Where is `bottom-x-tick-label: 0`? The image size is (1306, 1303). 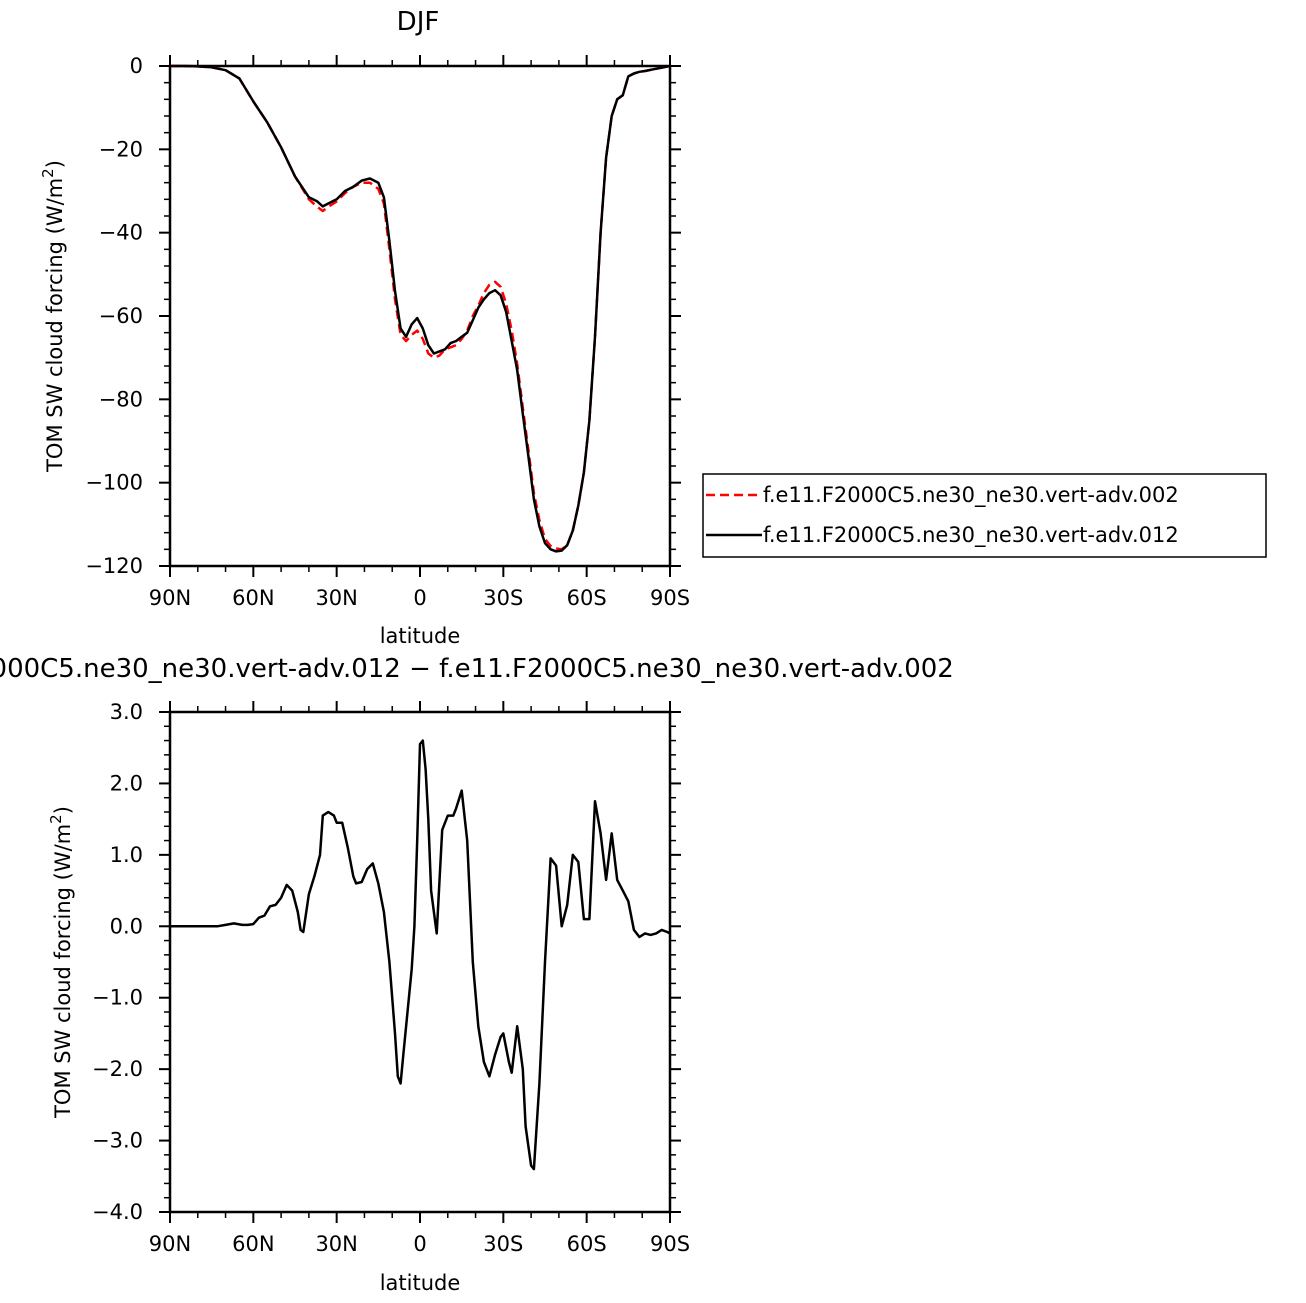
bottom-x-tick-label: 0 is located at coordinates (419, 1244).